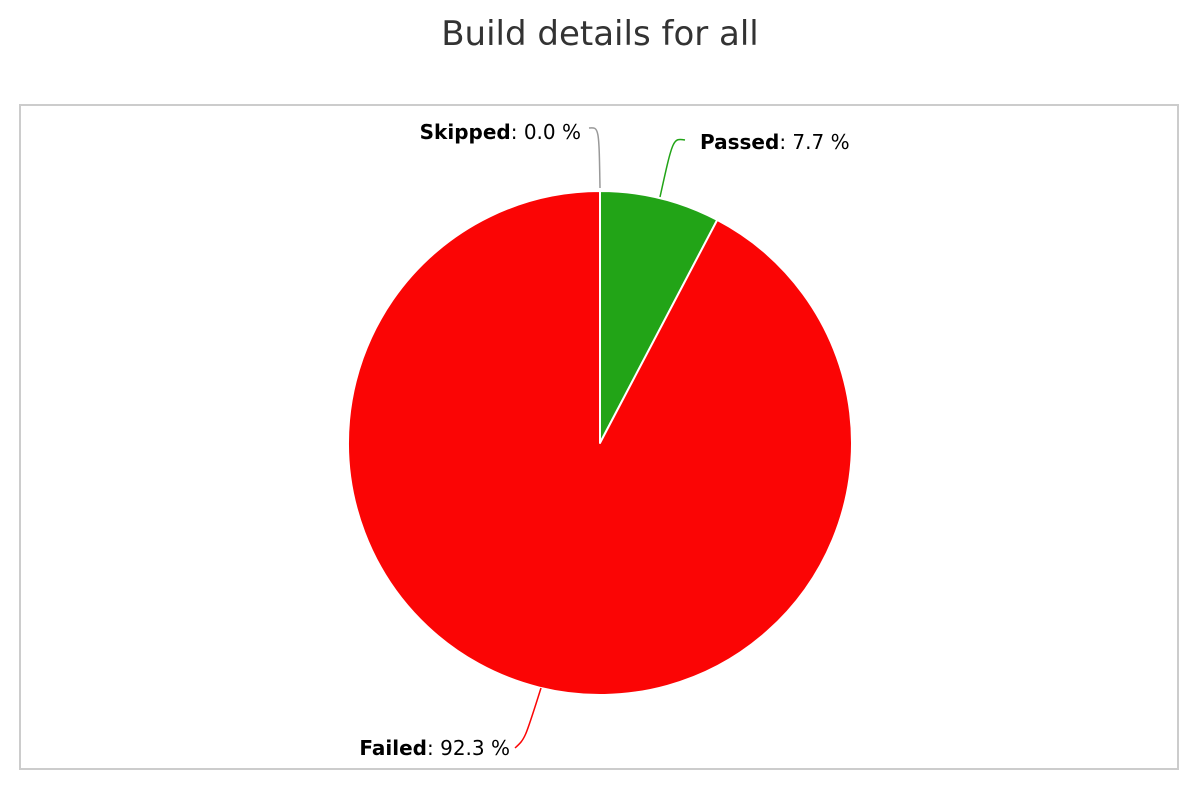  I want to click on connectors-layer, so click(600, 438).